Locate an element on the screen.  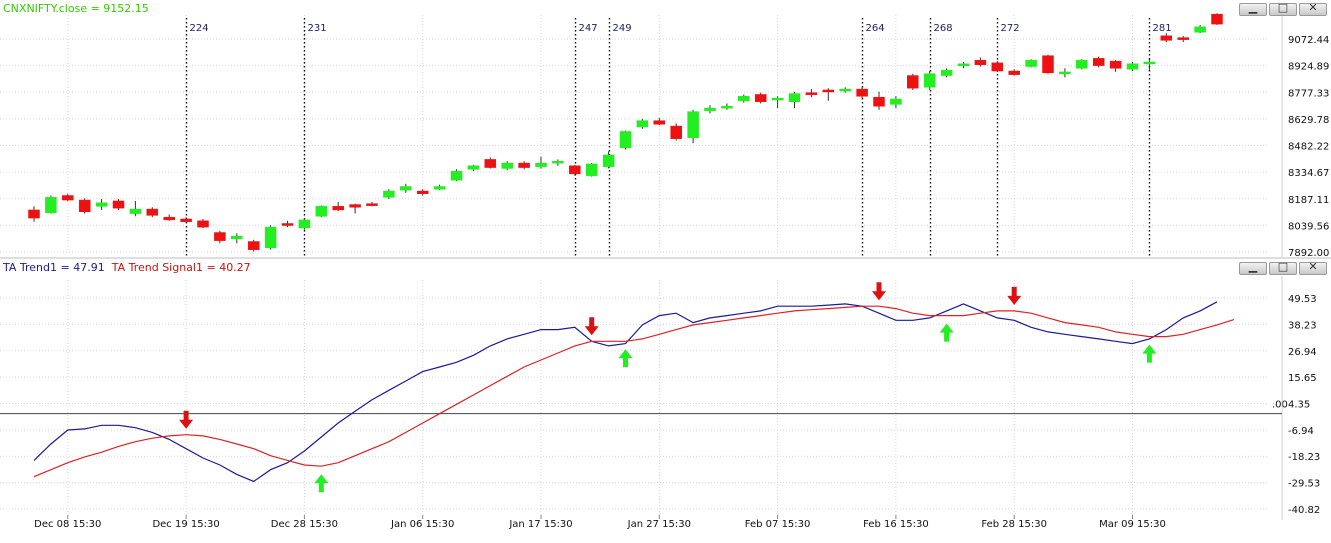
time-tick-label: Jan 17 15:30 is located at coordinates (540, 524).